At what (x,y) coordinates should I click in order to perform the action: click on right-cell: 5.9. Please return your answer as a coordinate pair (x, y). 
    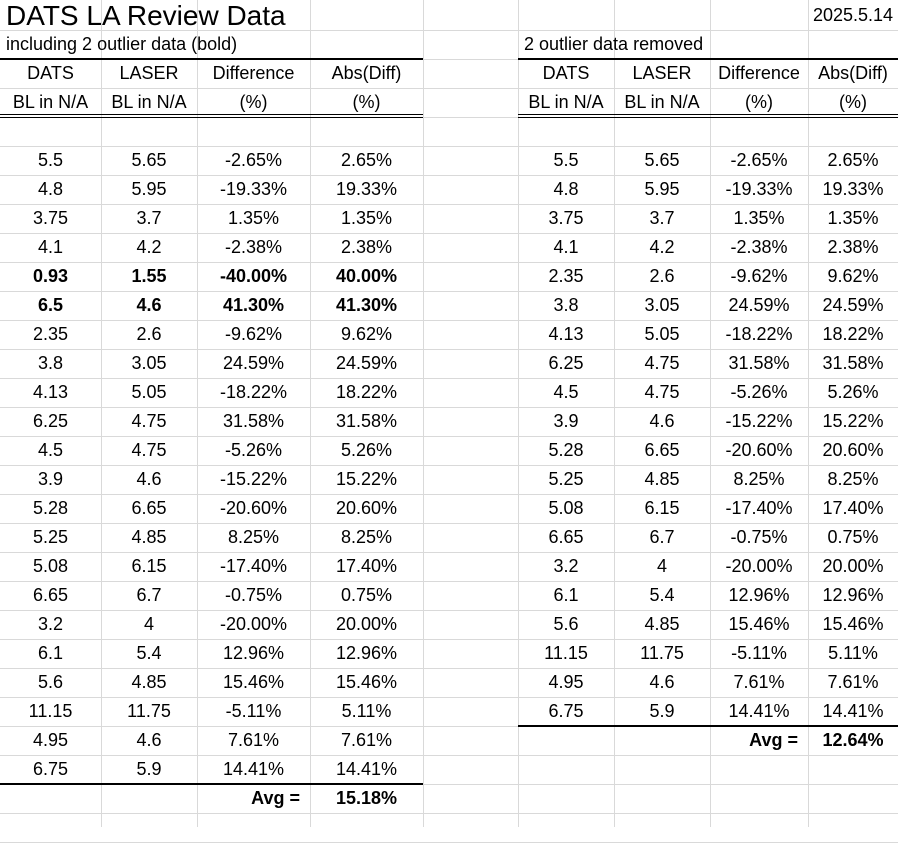
    Looking at the image, I should click on (662, 711).